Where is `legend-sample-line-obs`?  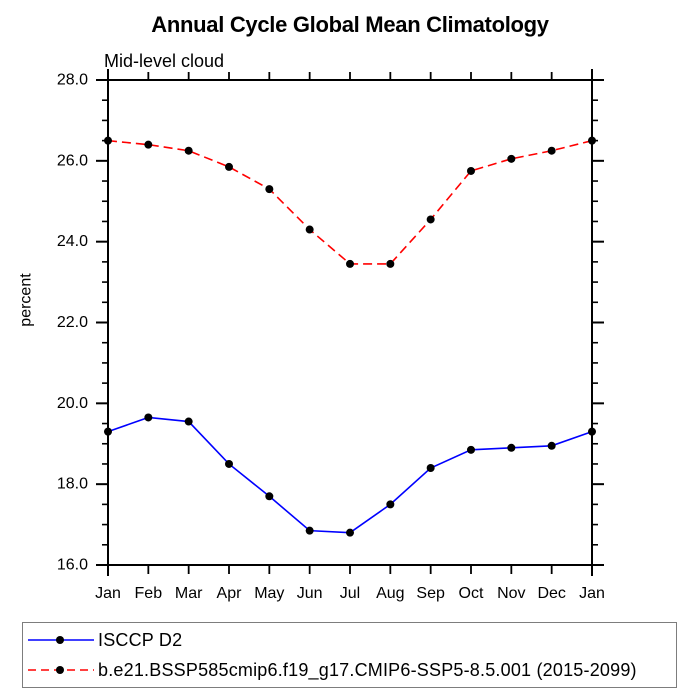 legend-sample-line-obs is located at coordinates (61, 640).